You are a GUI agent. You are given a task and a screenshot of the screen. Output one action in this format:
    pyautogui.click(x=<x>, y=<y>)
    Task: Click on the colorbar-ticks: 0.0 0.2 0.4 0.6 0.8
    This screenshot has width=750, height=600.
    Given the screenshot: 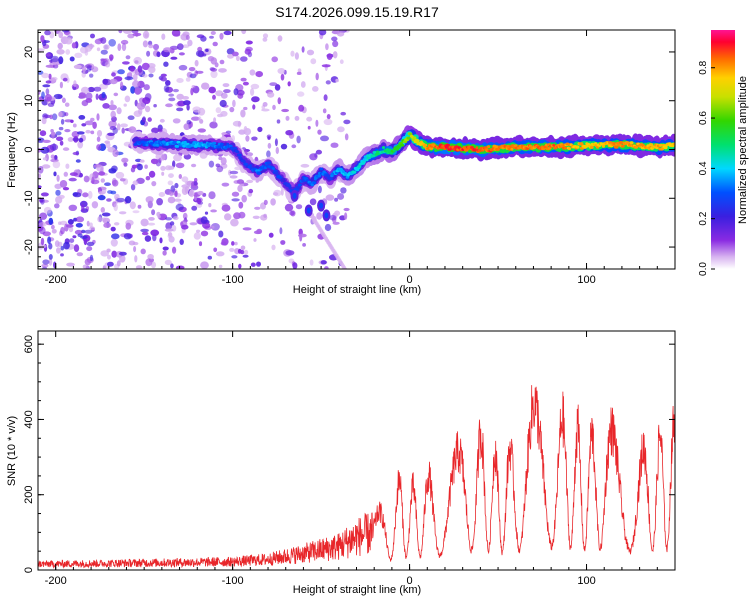 What is the action you would take?
    pyautogui.click(x=706, y=168)
    